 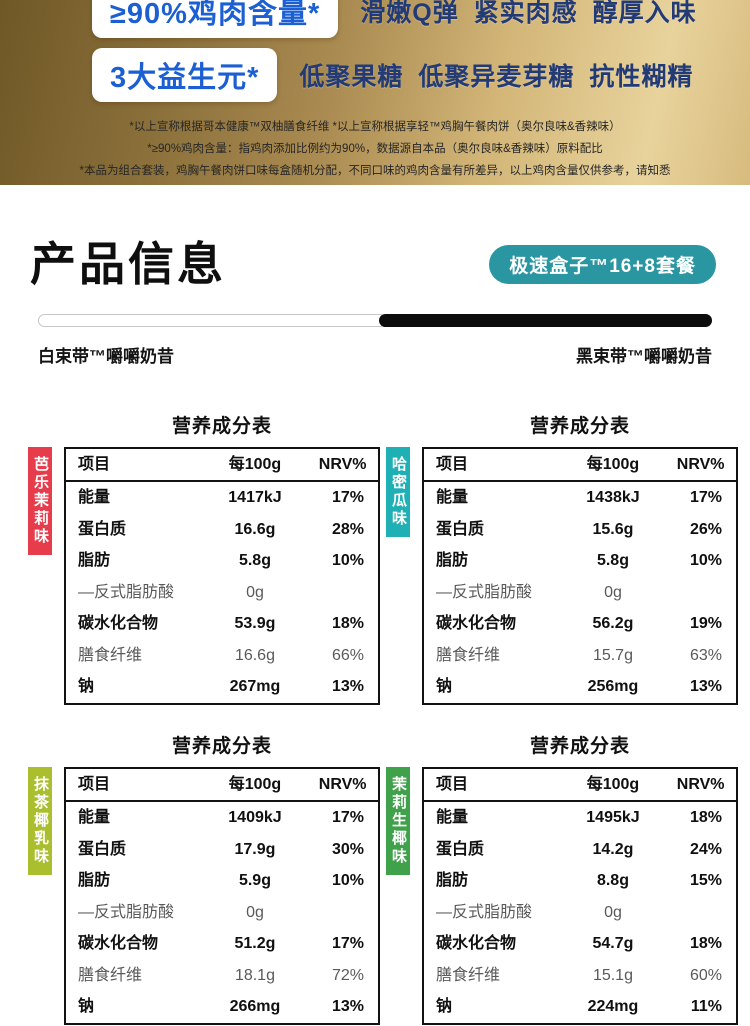 I want to click on cell: 26%, so click(x=705, y=529).